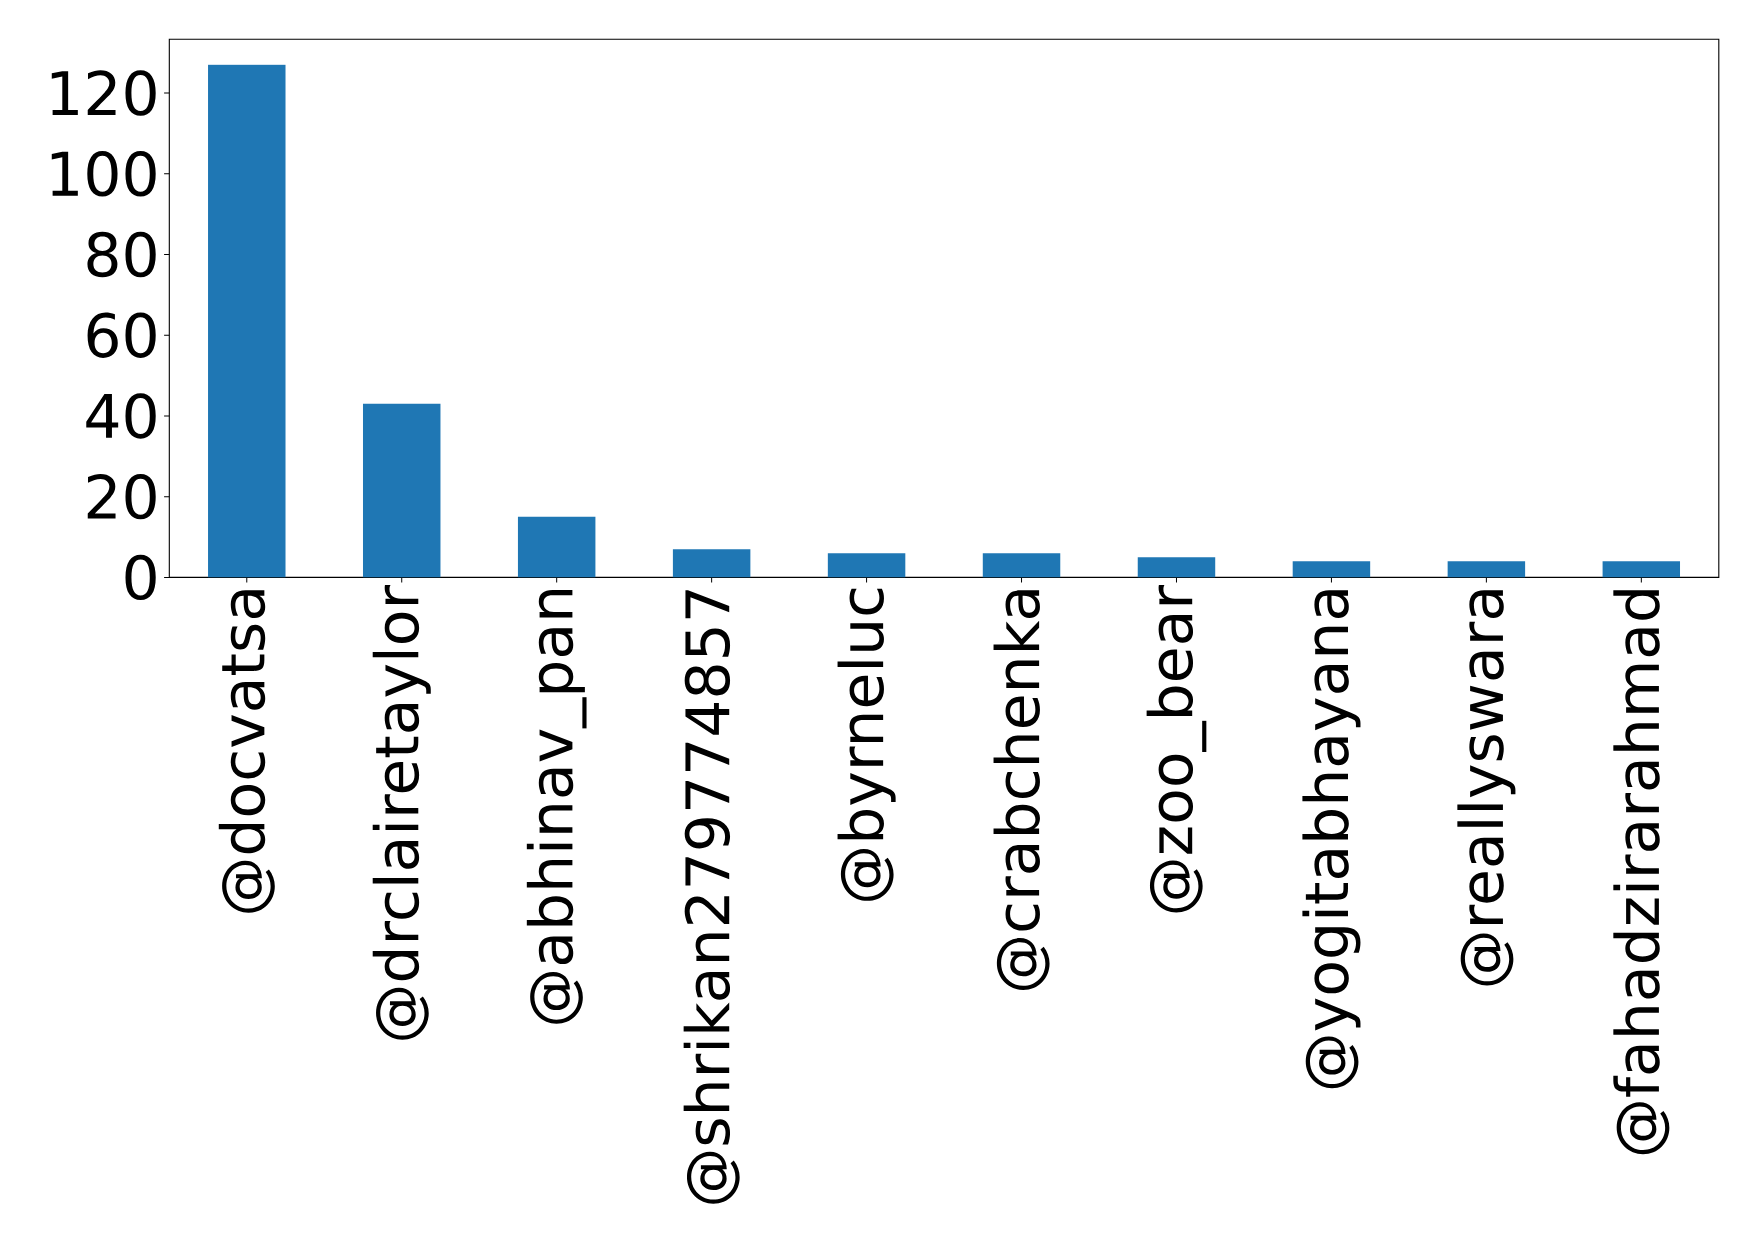 The image size is (1758, 1236). What do you see at coordinates (401, 812) in the screenshot?
I see `x-tick-label: @drclairetaylor` at bounding box center [401, 812].